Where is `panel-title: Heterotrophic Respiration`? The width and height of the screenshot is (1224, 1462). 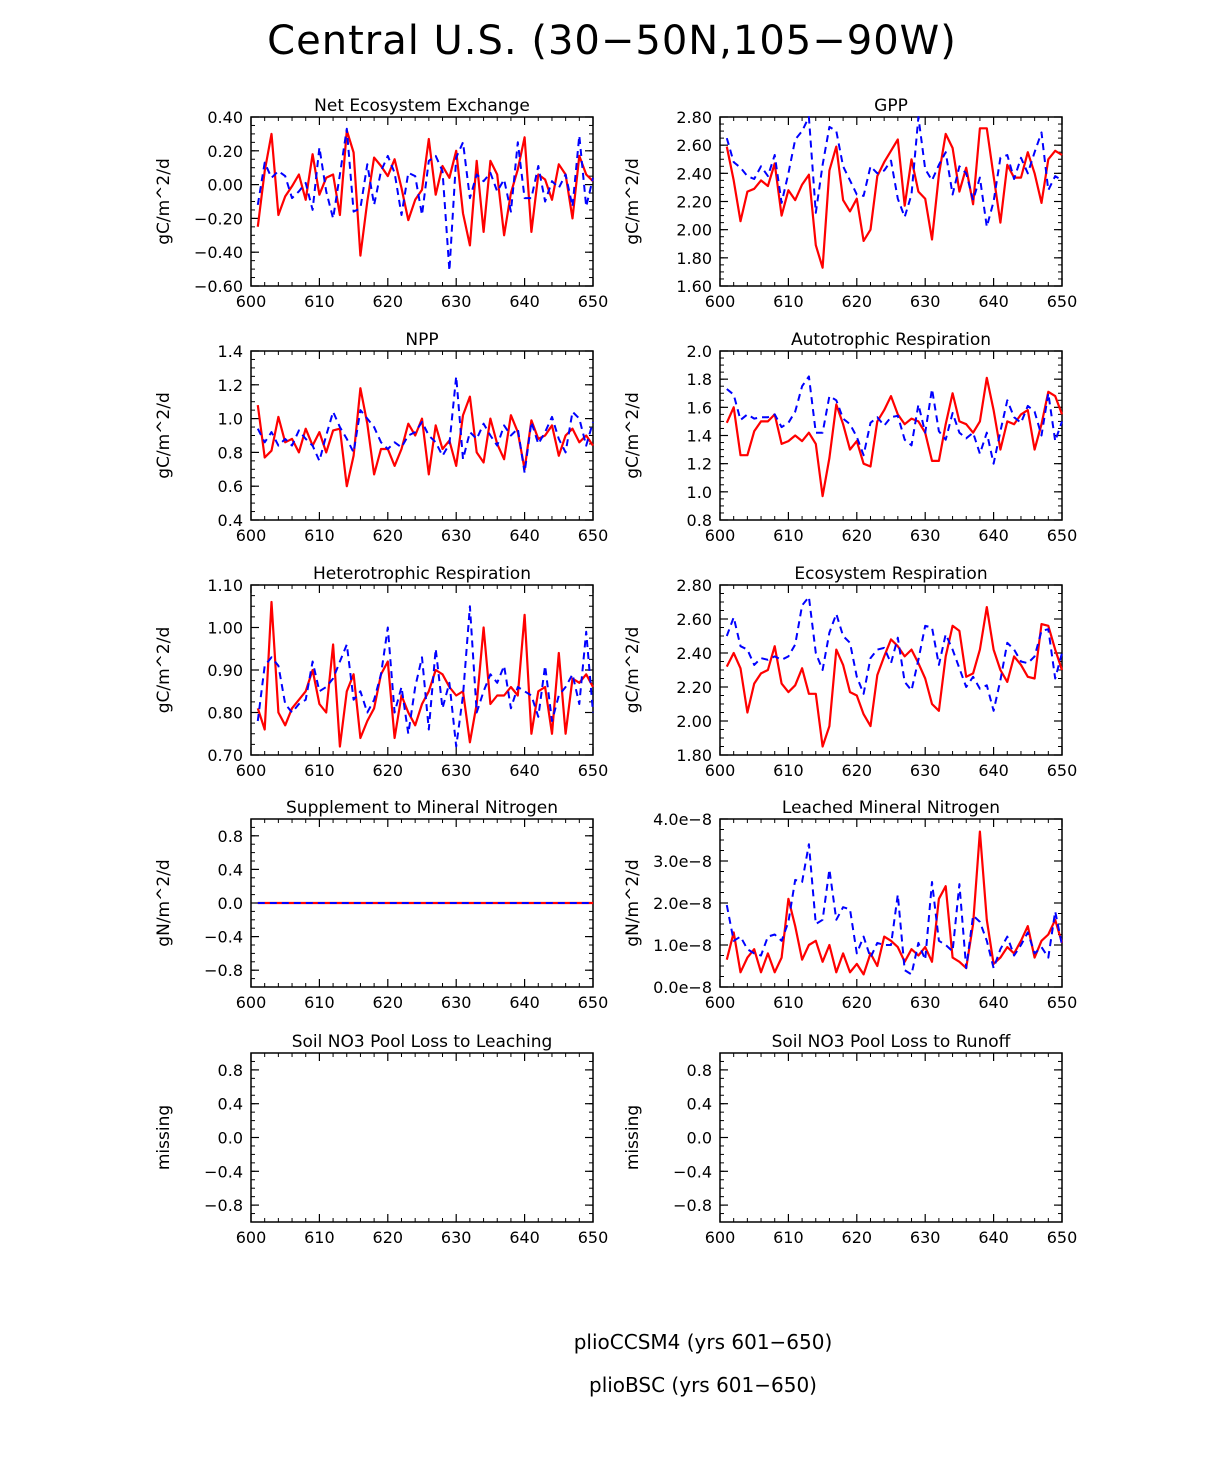
panel-title: Heterotrophic Respiration is located at coordinates (422, 574).